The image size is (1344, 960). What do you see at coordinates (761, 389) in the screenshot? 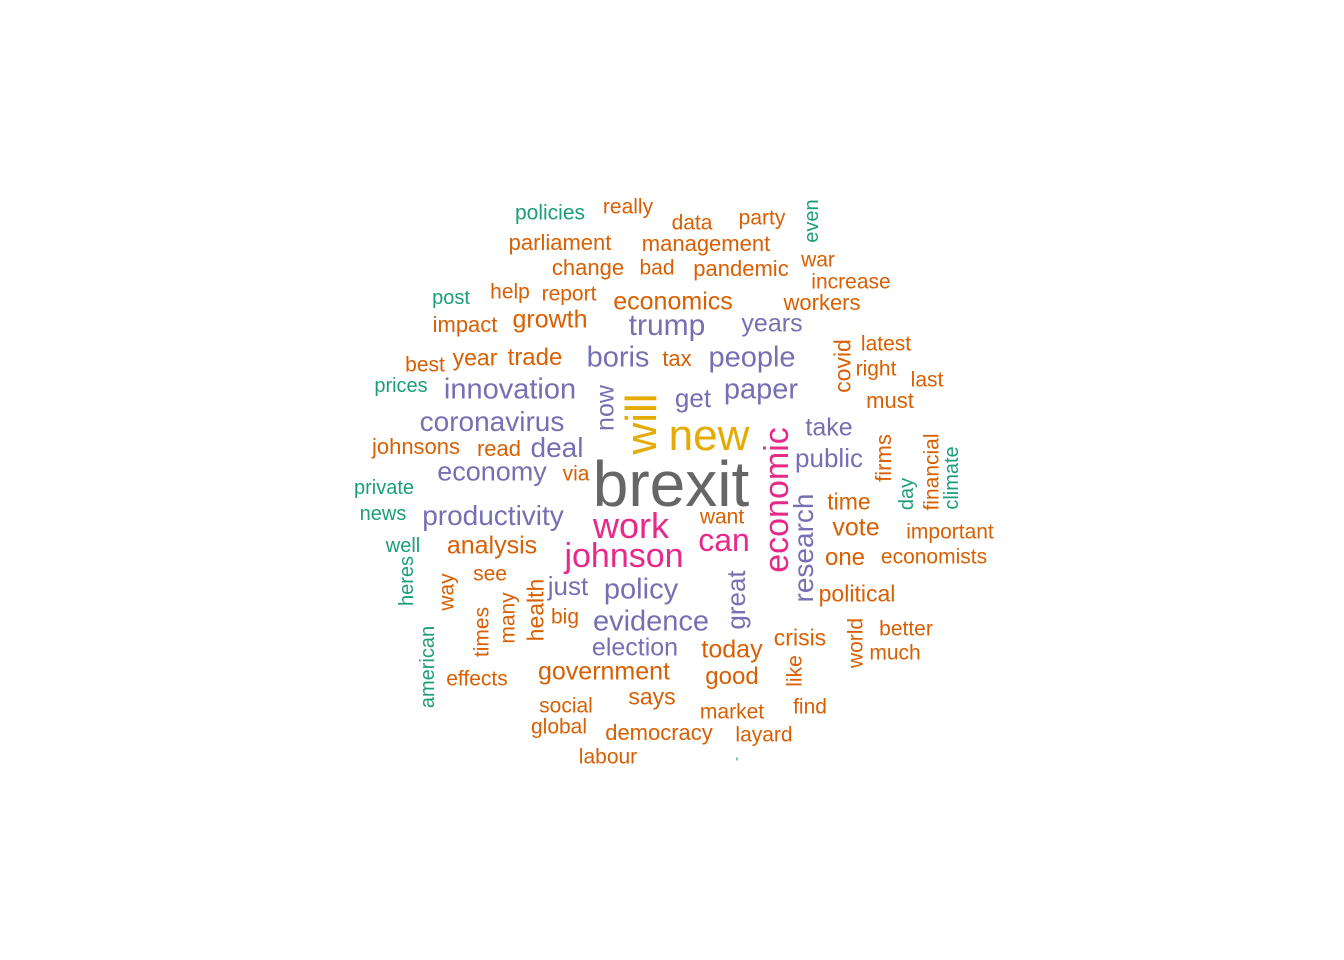
I see `word-paper: paper` at bounding box center [761, 389].